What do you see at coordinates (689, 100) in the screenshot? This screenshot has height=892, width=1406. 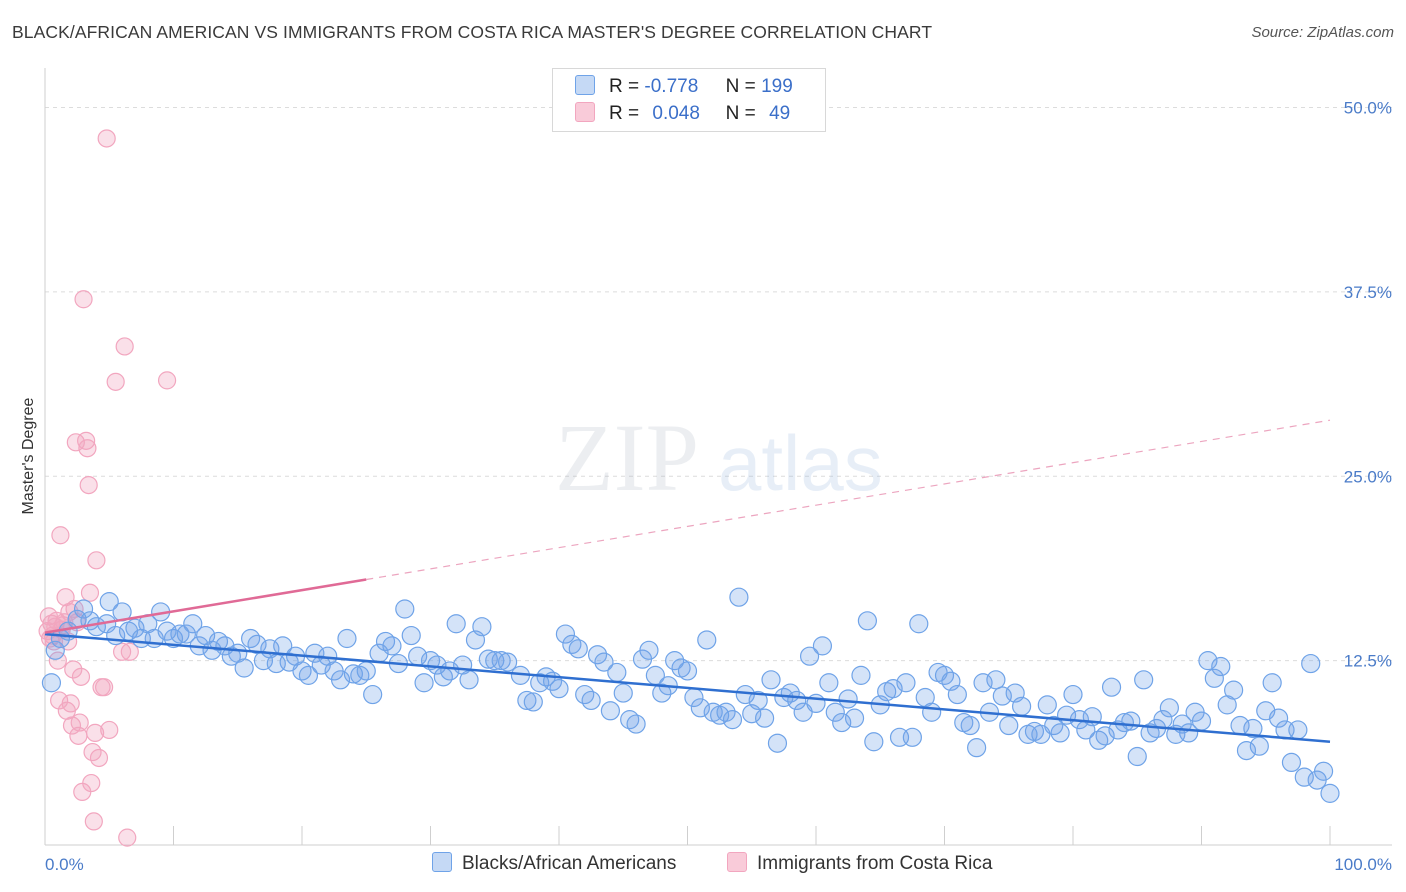 I see `stats-legend: R = -0.778 N = 199 R = 0.048 N = 49` at bounding box center [689, 100].